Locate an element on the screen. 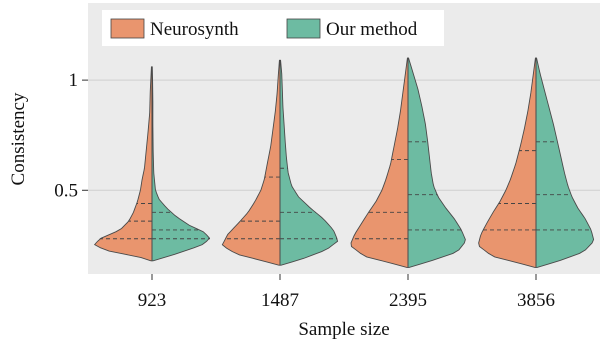  x-axis: 923 1487 2395 3856 is located at coordinates (346, 292).